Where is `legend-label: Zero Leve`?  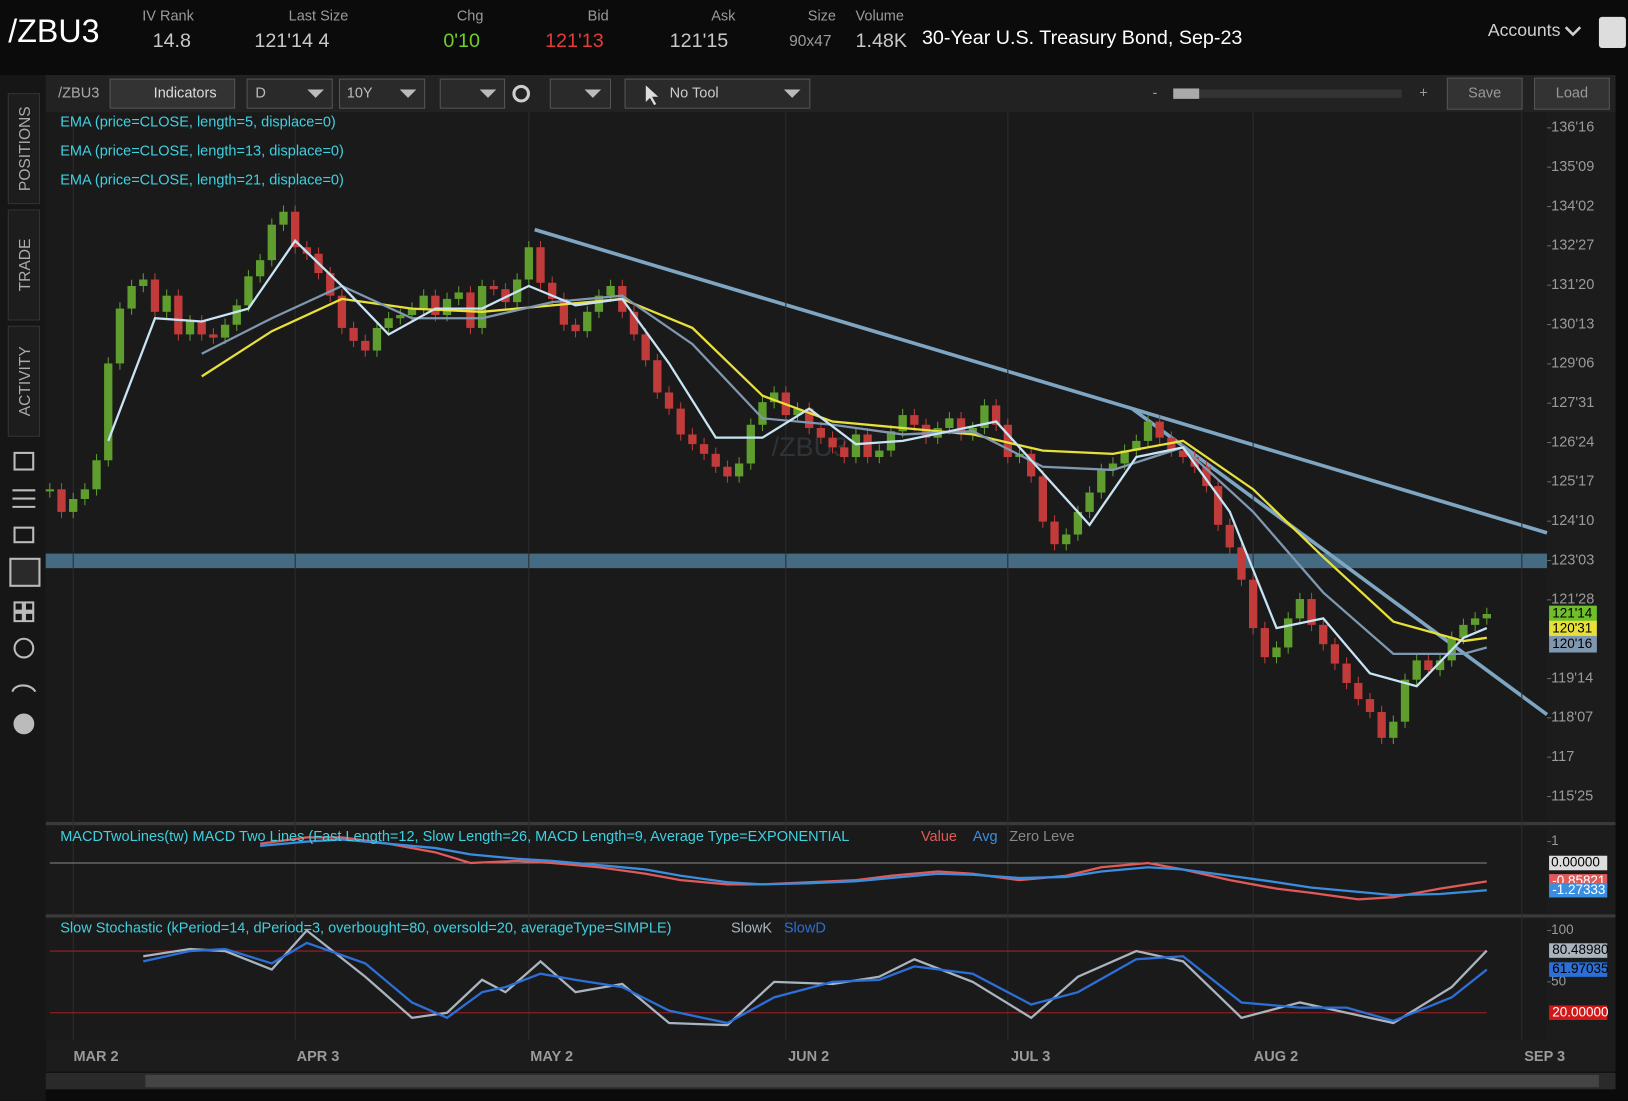
legend-label: Zero Leve is located at coordinates (1041, 837).